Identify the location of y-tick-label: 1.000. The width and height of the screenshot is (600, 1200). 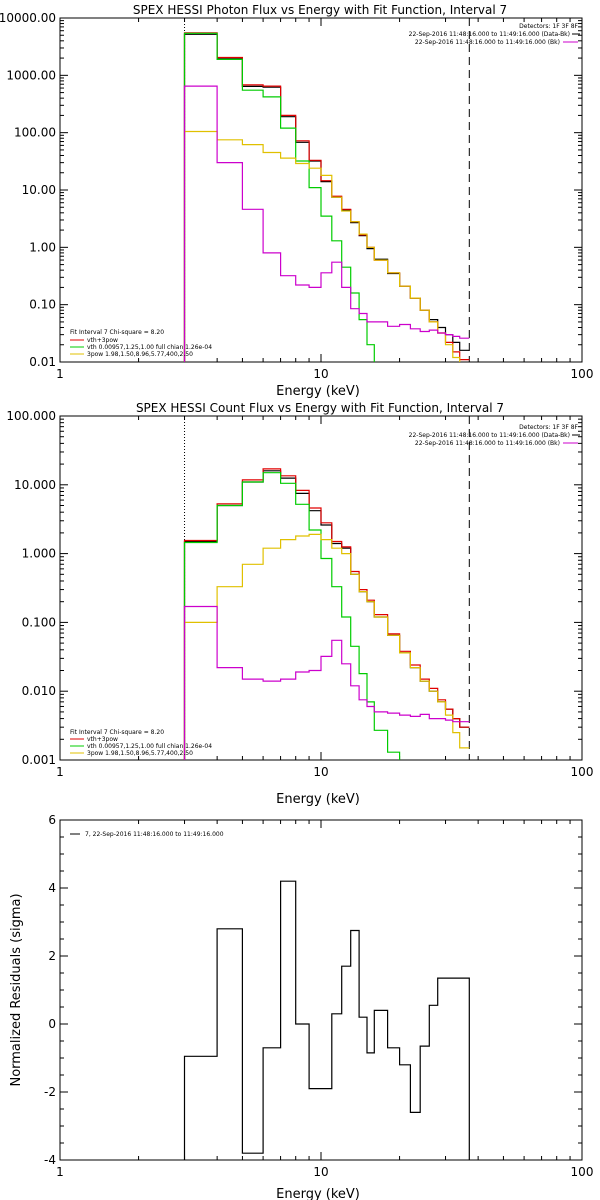
(39, 554).